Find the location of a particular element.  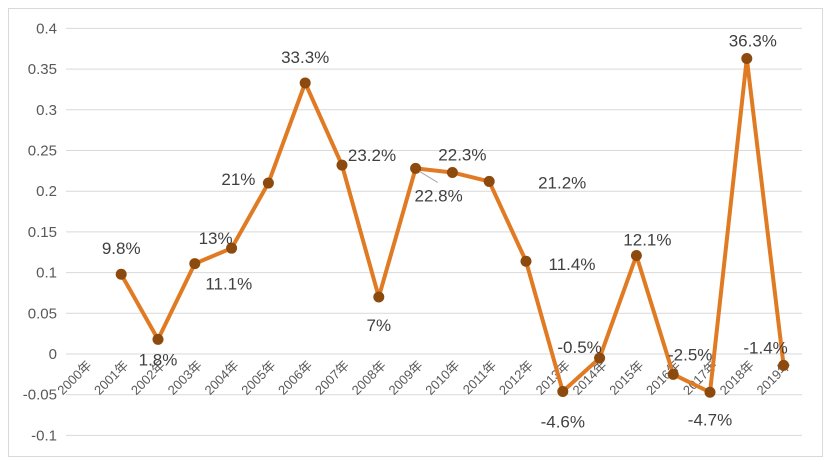

x-tick-label: 2006年 is located at coordinates (295, 378).